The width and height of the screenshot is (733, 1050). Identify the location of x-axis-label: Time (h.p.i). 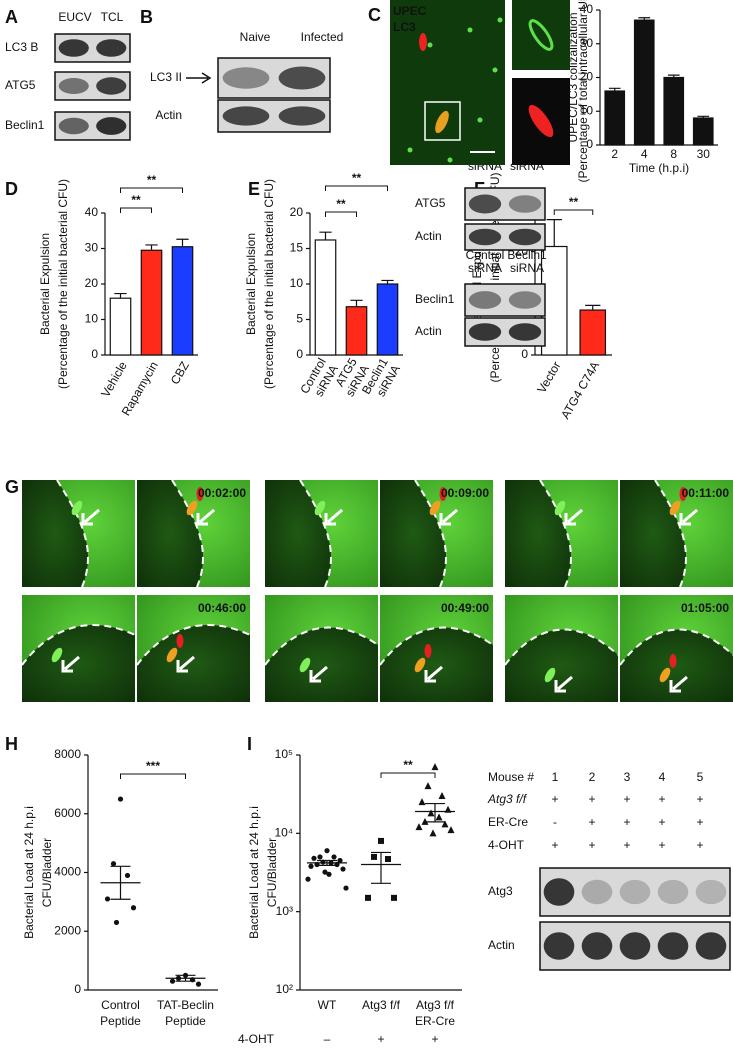
(659, 168).